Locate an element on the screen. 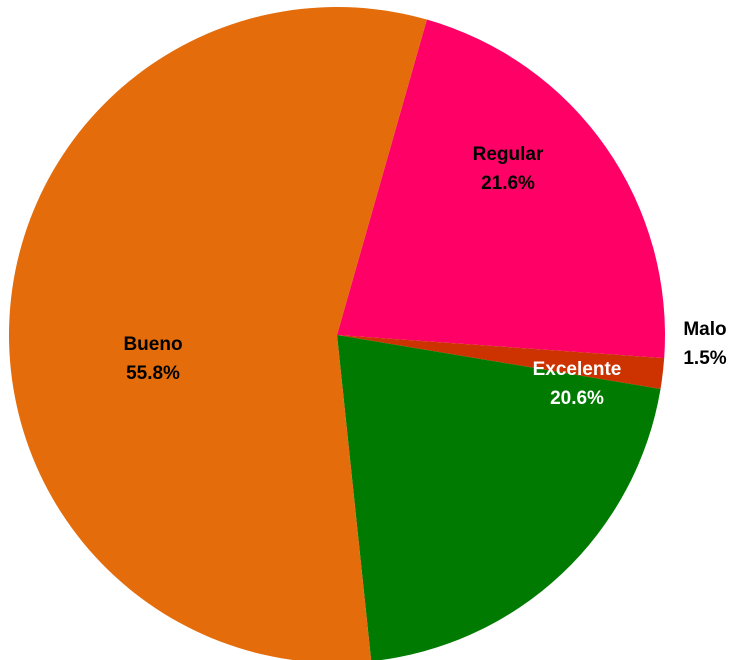 This screenshot has height=660, width=736. pie-slice is located at coordinates (501, 362).